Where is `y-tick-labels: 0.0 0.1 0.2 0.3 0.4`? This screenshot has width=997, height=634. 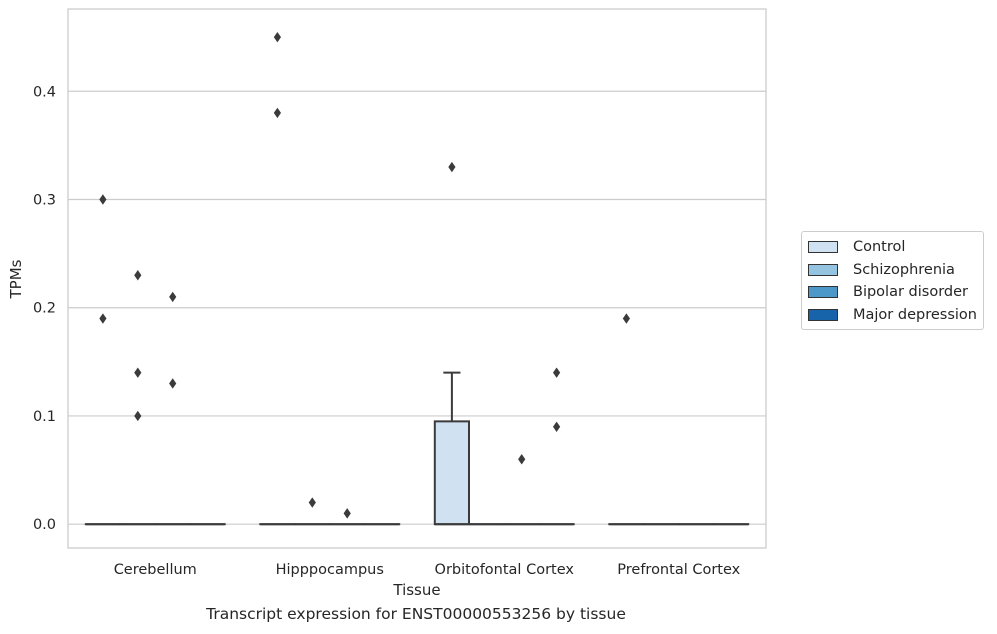 y-tick-labels: 0.0 0.1 0.2 0.3 0.4 is located at coordinates (44, 308).